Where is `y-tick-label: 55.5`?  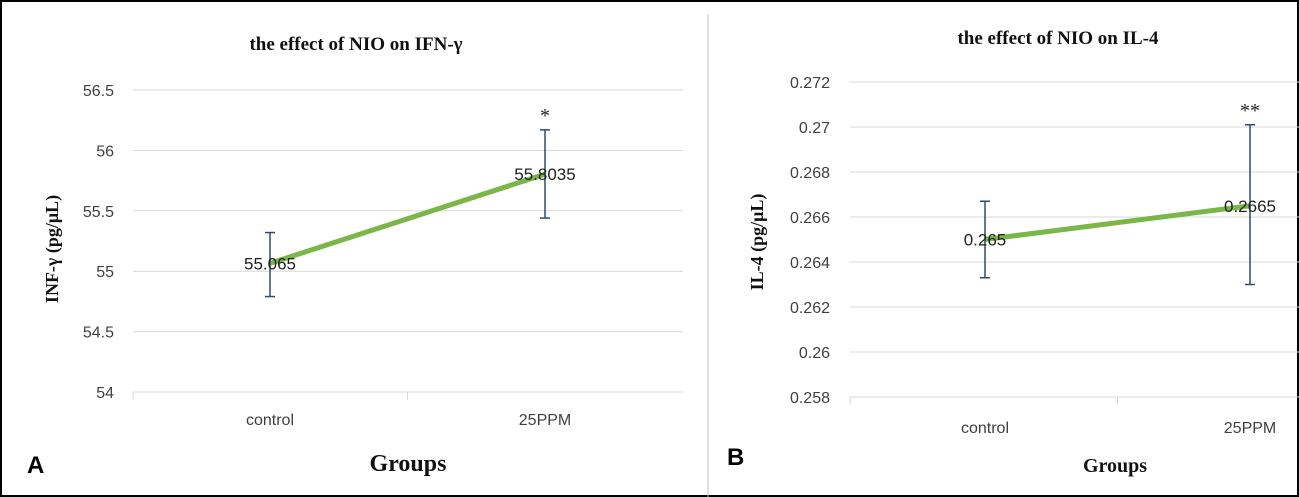
y-tick-label: 55.5 is located at coordinates (98, 212).